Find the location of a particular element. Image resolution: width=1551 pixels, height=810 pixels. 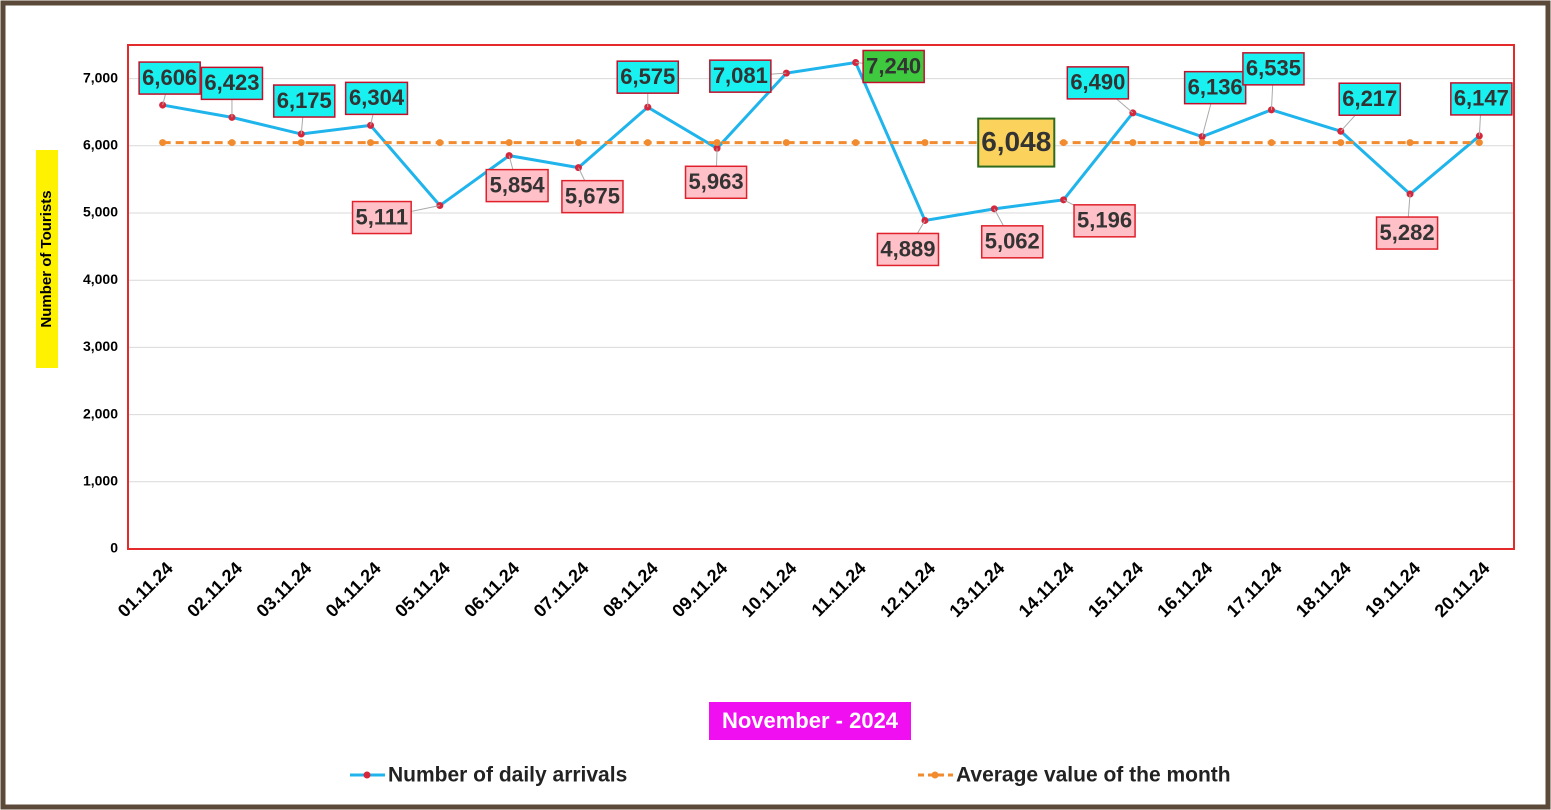

data-label: 4,889 is located at coordinates (907, 248).